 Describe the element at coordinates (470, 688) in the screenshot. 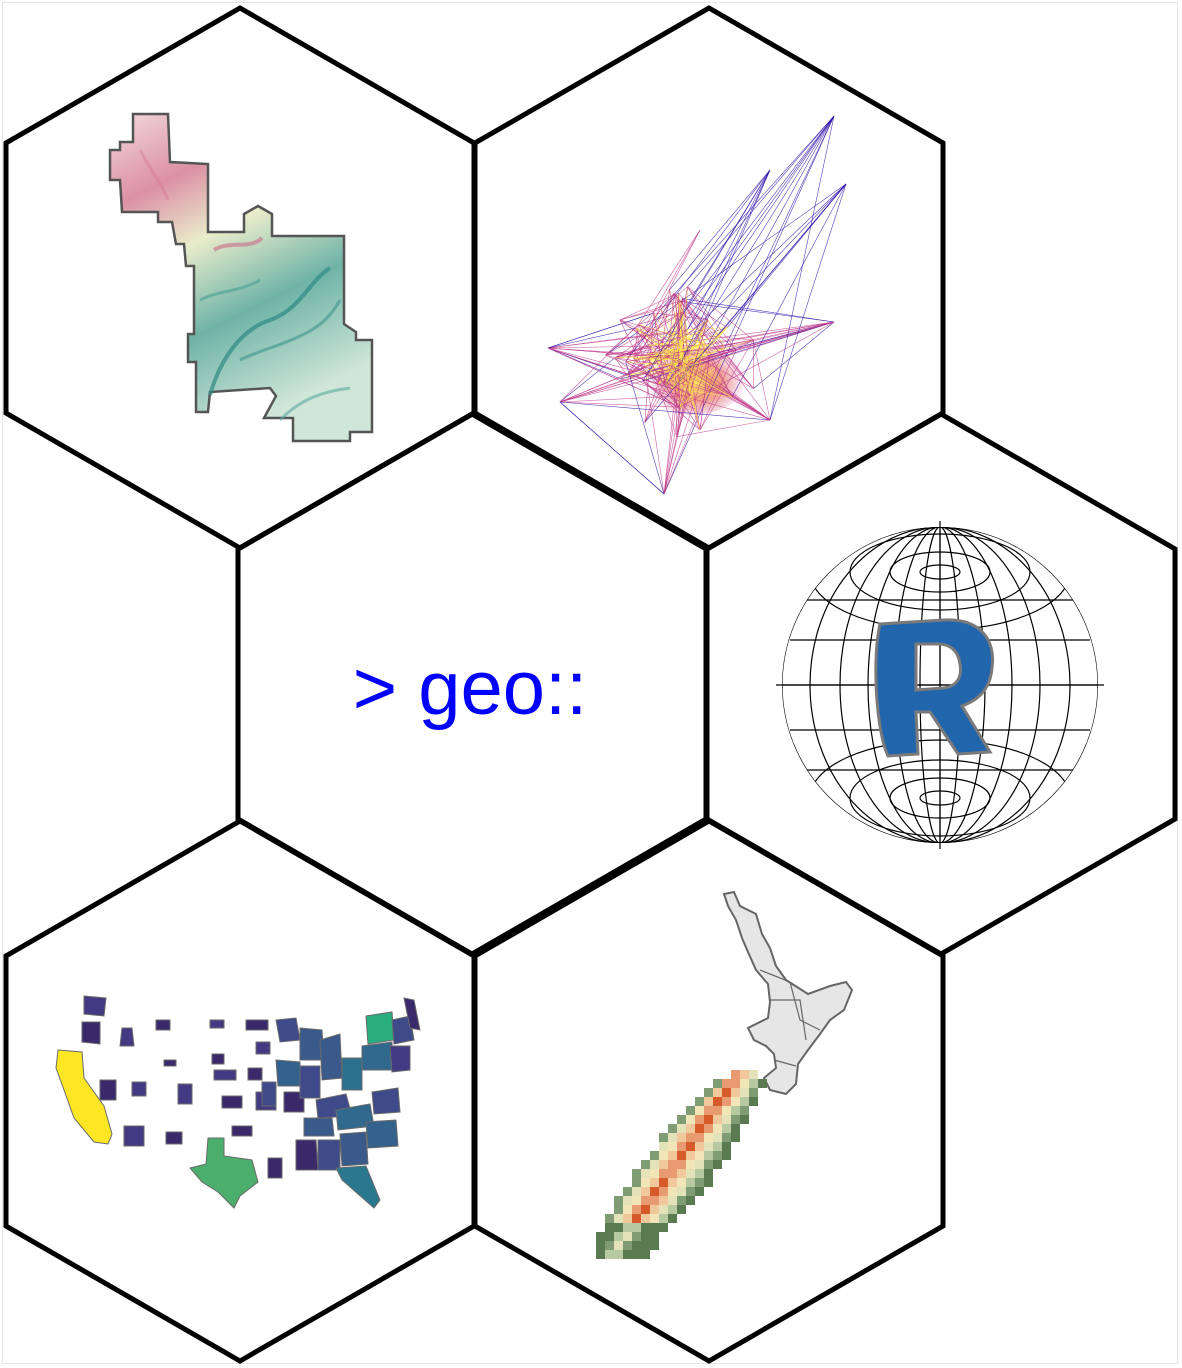

I see `center-title: > geo::` at that location.